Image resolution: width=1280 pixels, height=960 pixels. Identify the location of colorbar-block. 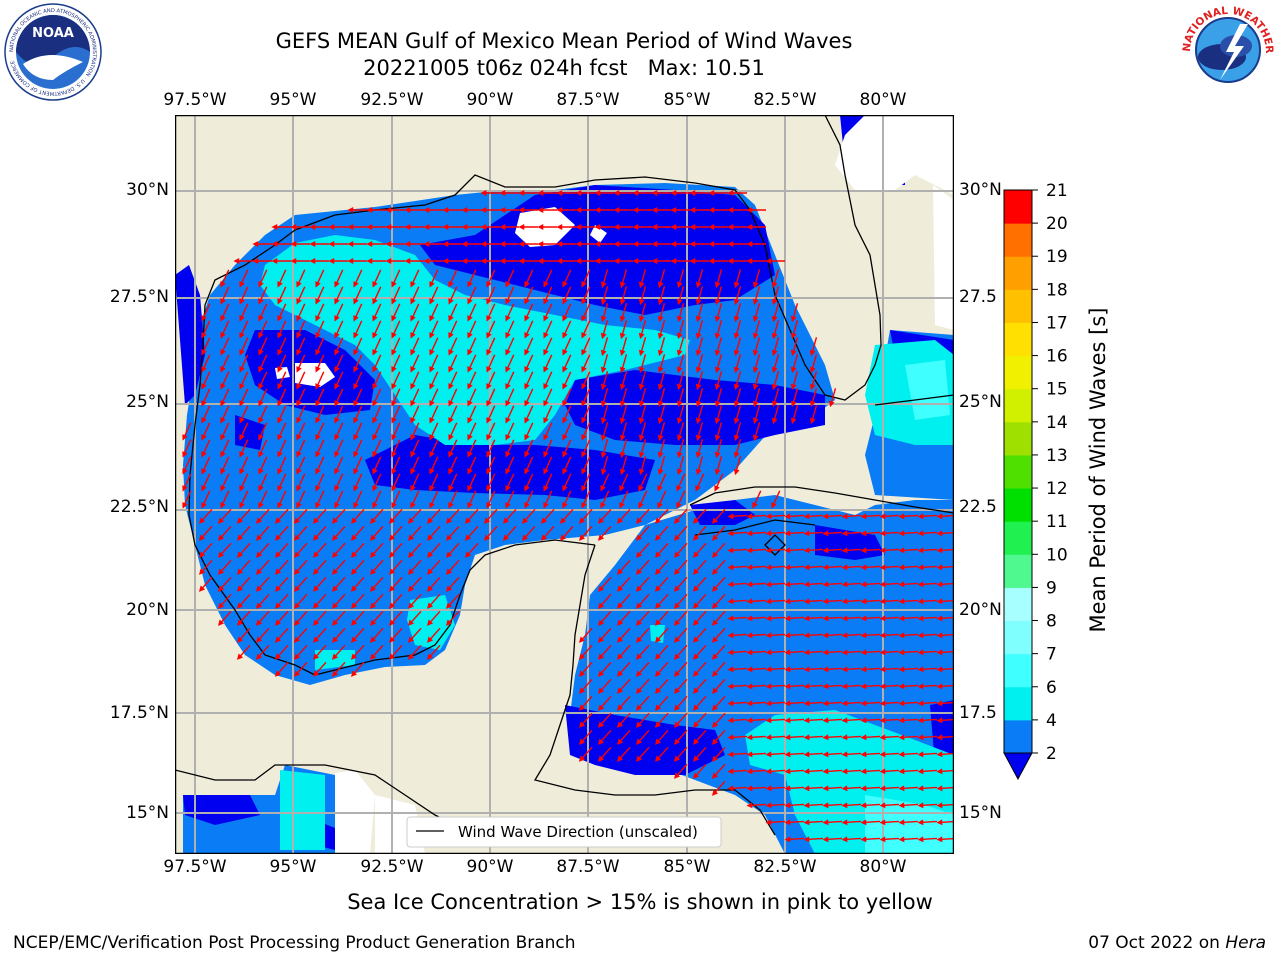
(1018, 306).